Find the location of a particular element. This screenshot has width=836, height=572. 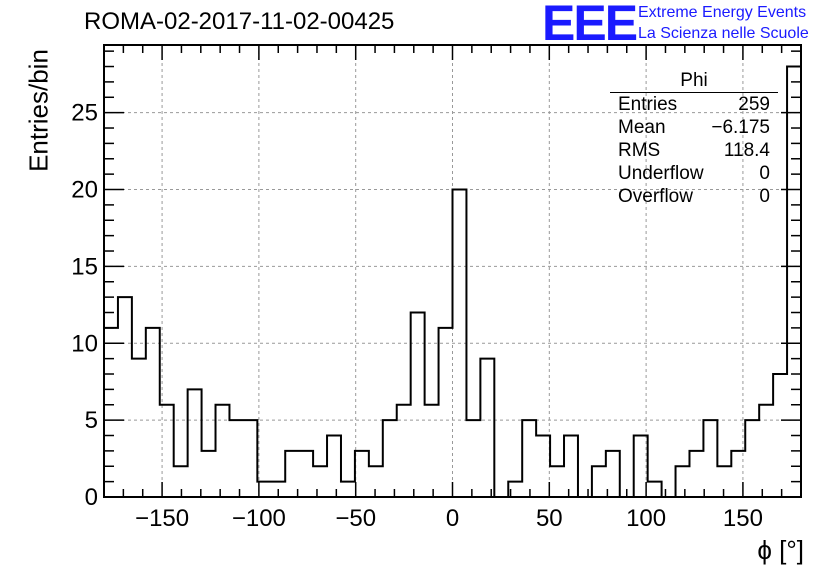

stats-row-underflow: Underflow 0 is located at coordinates (694, 173).